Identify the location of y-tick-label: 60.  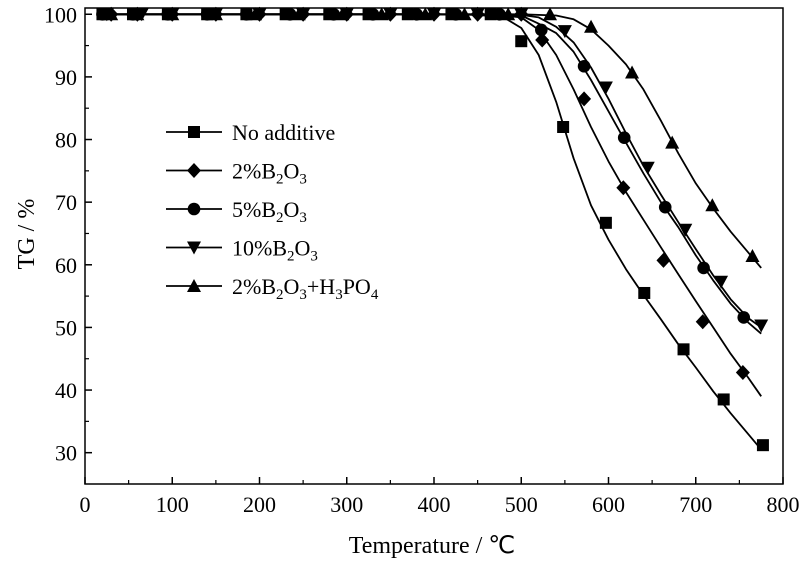
(66, 265).